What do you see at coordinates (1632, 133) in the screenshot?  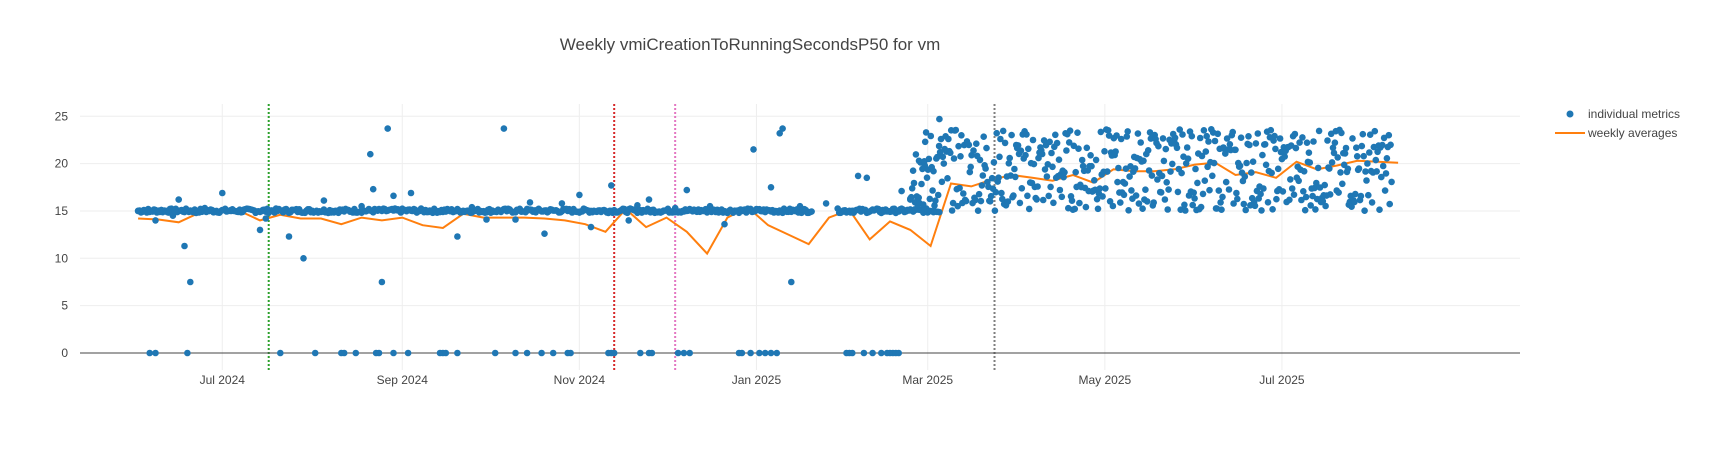 I see `legend-label-weekly-averages: weekly averages` at bounding box center [1632, 133].